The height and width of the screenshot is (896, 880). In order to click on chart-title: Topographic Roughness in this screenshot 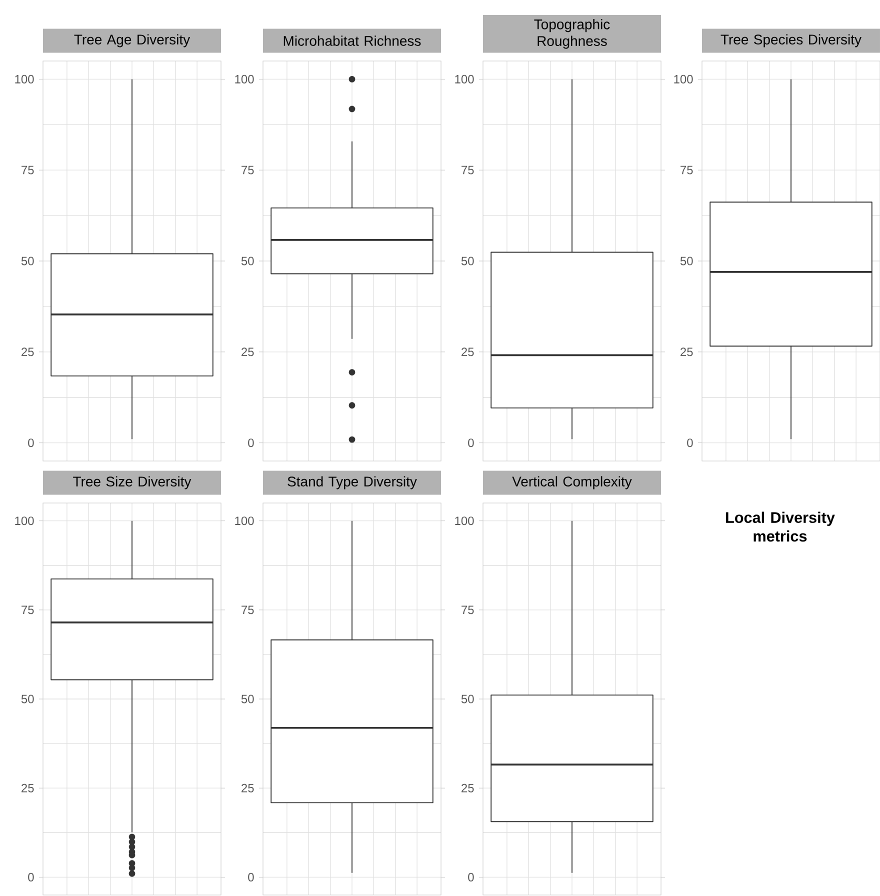, I will do `click(572, 34)`.